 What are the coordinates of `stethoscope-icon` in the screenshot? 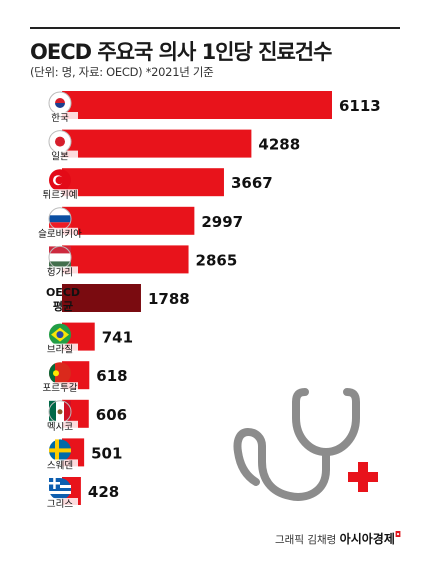 It's located at (326, 422).